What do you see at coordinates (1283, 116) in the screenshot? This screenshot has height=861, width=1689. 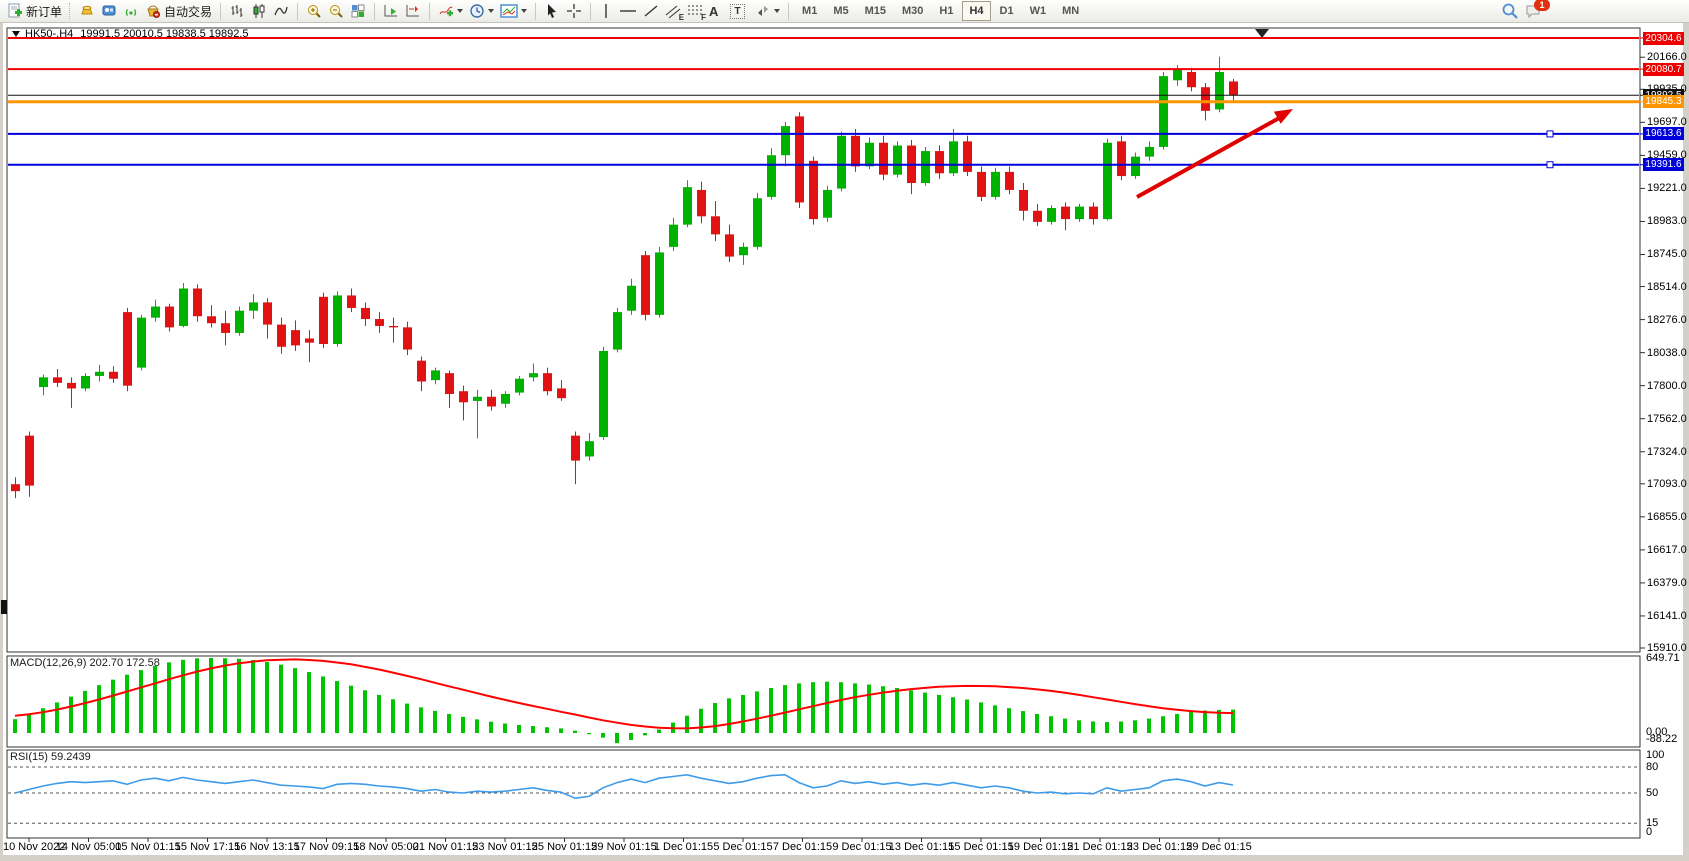 I see `arrow-head-icon` at bounding box center [1283, 116].